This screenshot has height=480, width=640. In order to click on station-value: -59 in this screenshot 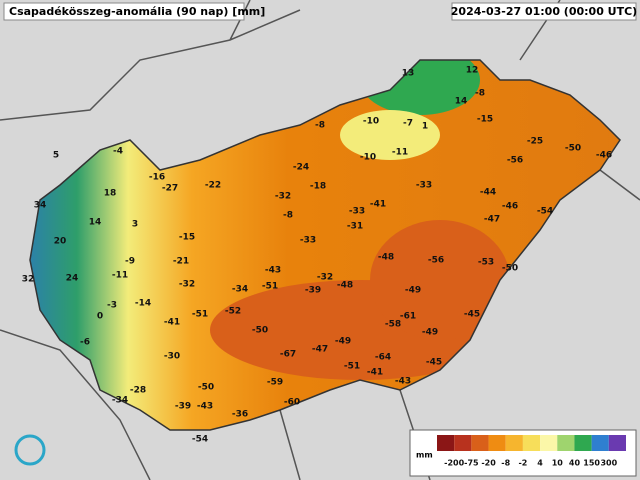, I will do `click(275, 383)`.